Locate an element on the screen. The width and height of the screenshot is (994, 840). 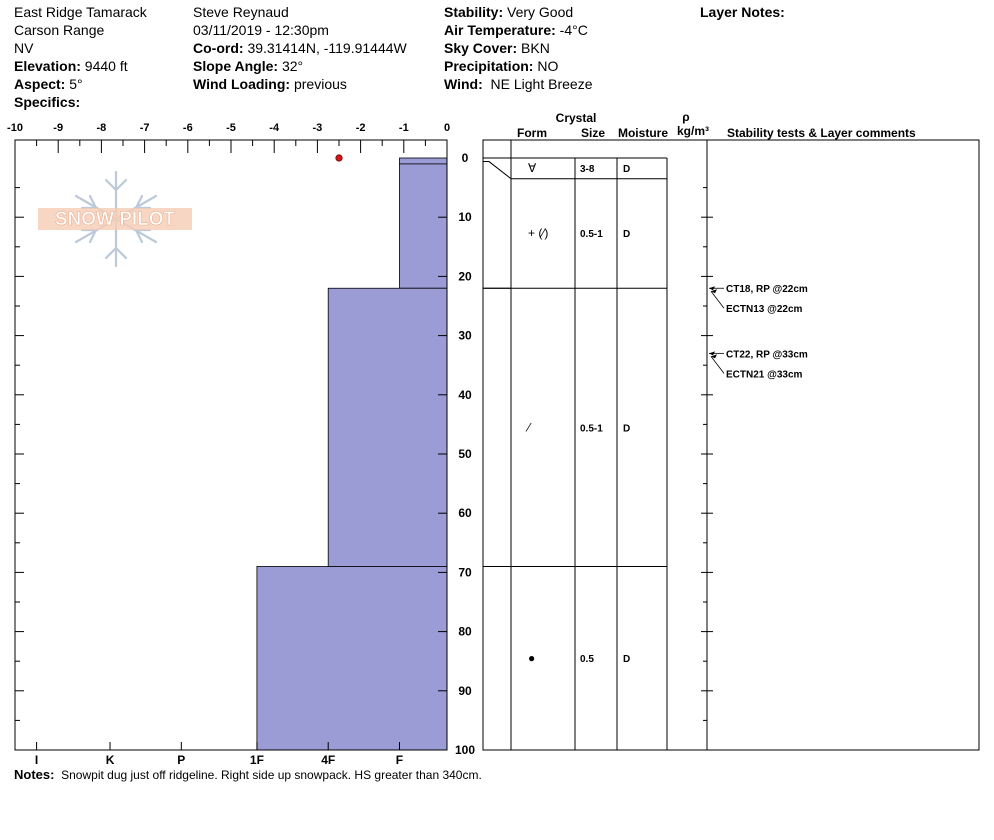
elevation-label: Elevation: is located at coordinates (47, 66).